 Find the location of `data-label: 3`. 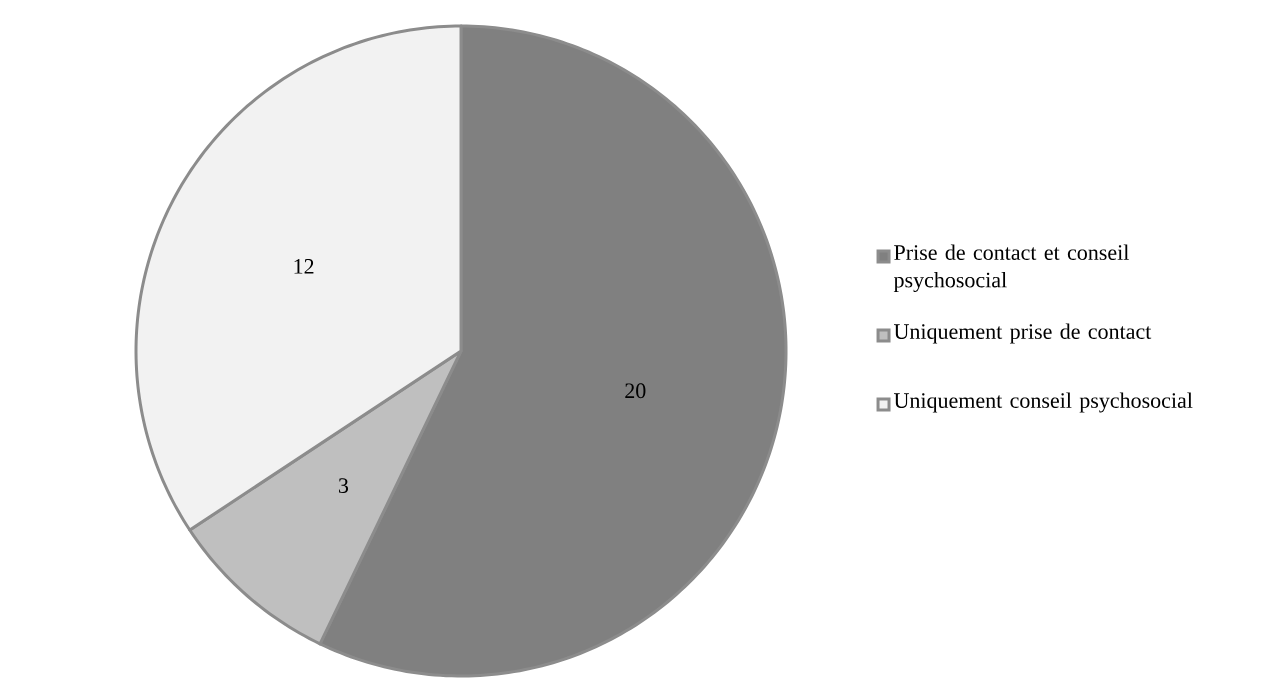

data-label: 3 is located at coordinates (343, 485).